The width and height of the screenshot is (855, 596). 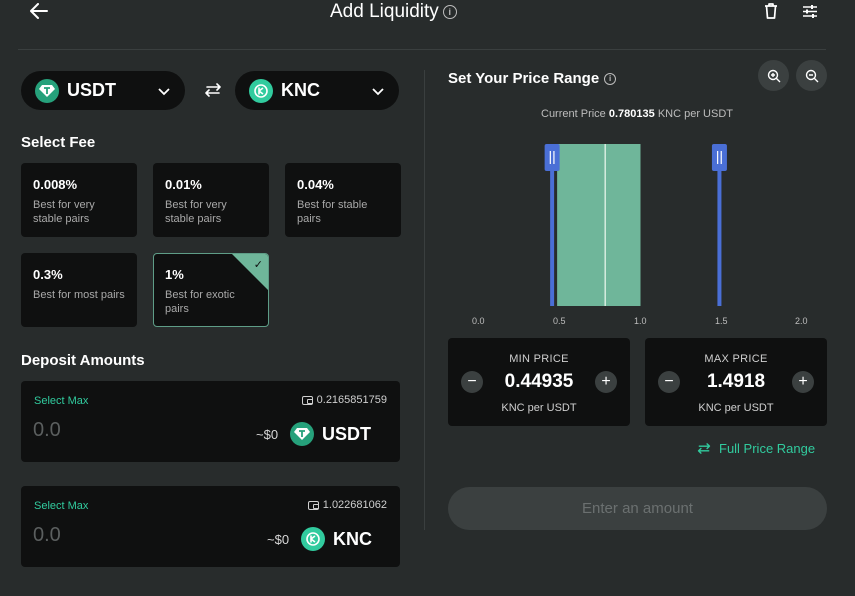 I want to click on page-title: Add Liquidity, so click(x=384, y=11).